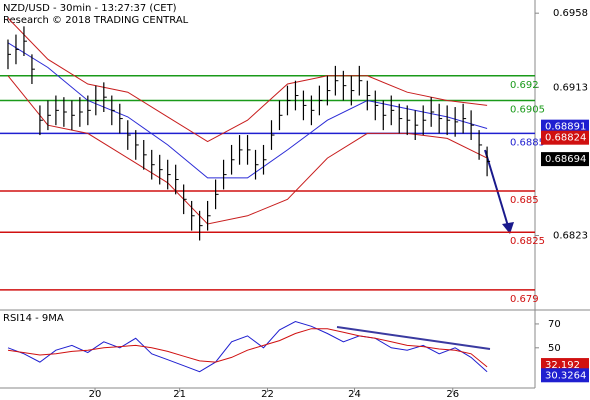 This screenshot has width=590, height=400. I want to click on y-tick-label: 0.6958, so click(570, 13).